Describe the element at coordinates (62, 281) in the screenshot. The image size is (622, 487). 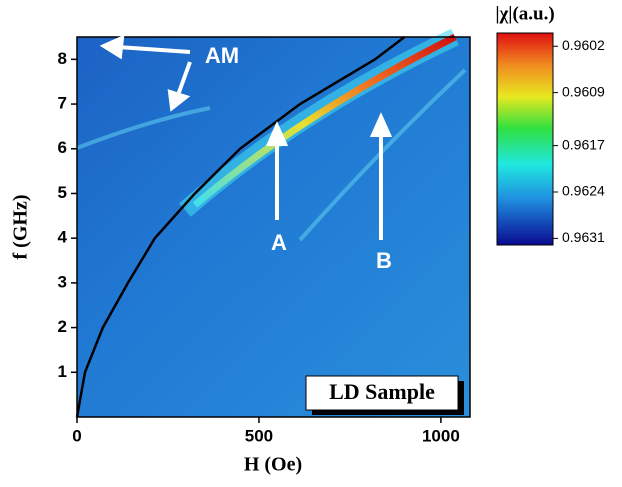
I see `y-tick-label: 3` at that location.